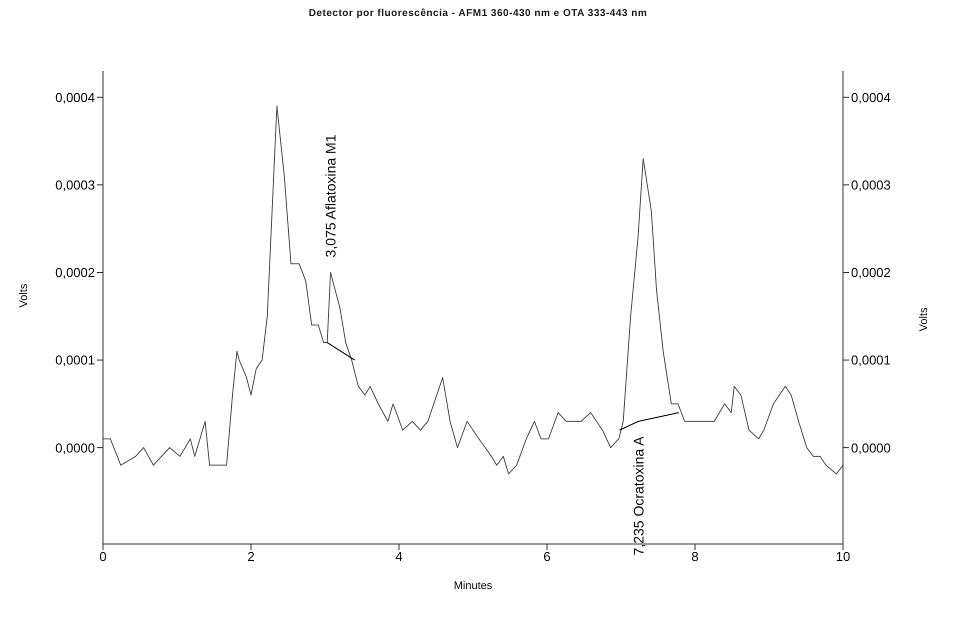  Describe the element at coordinates (473, 586) in the screenshot. I see `x-axis-title: Minutes` at that location.